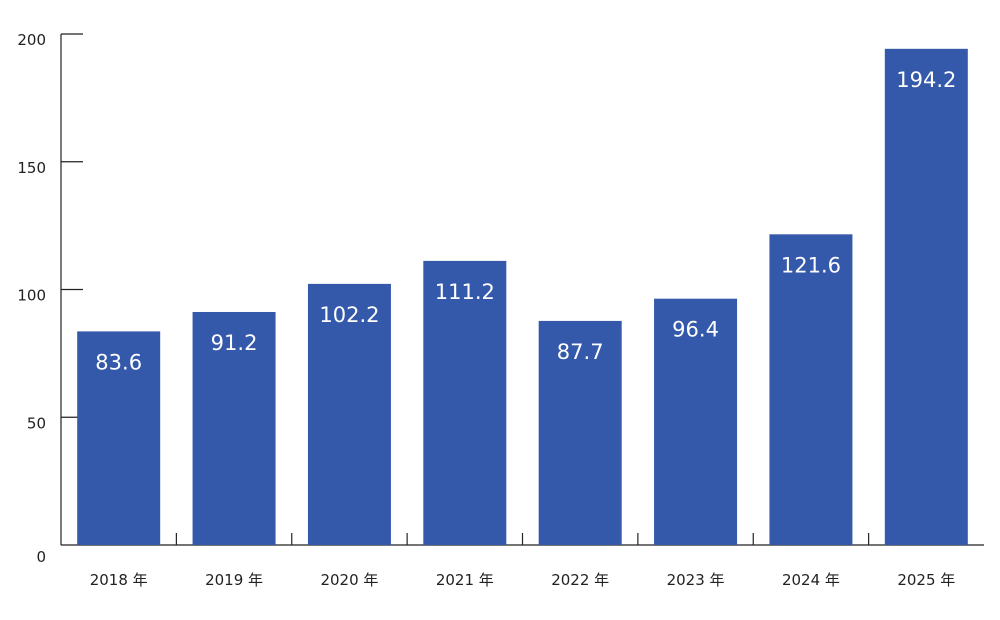 This screenshot has height=620, width=1000. What do you see at coordinates (36, 423) in the screenshot?
I see `y-tick-label: 50` at bounding box center [36, 423].